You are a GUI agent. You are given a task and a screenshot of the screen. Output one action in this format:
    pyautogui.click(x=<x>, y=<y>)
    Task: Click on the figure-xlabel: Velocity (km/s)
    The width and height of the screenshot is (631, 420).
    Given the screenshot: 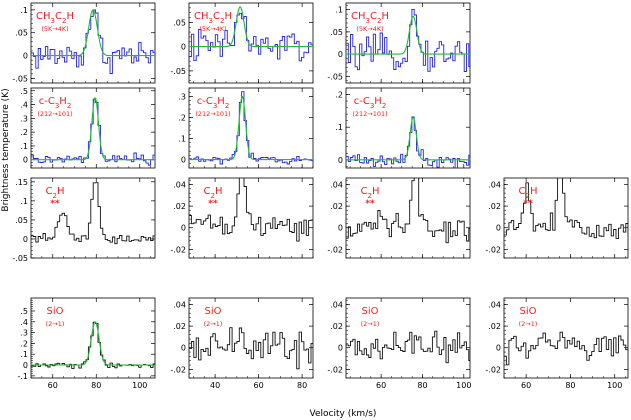 What is the action you would take?
    pyautogui.click(x=343, y=414)
    